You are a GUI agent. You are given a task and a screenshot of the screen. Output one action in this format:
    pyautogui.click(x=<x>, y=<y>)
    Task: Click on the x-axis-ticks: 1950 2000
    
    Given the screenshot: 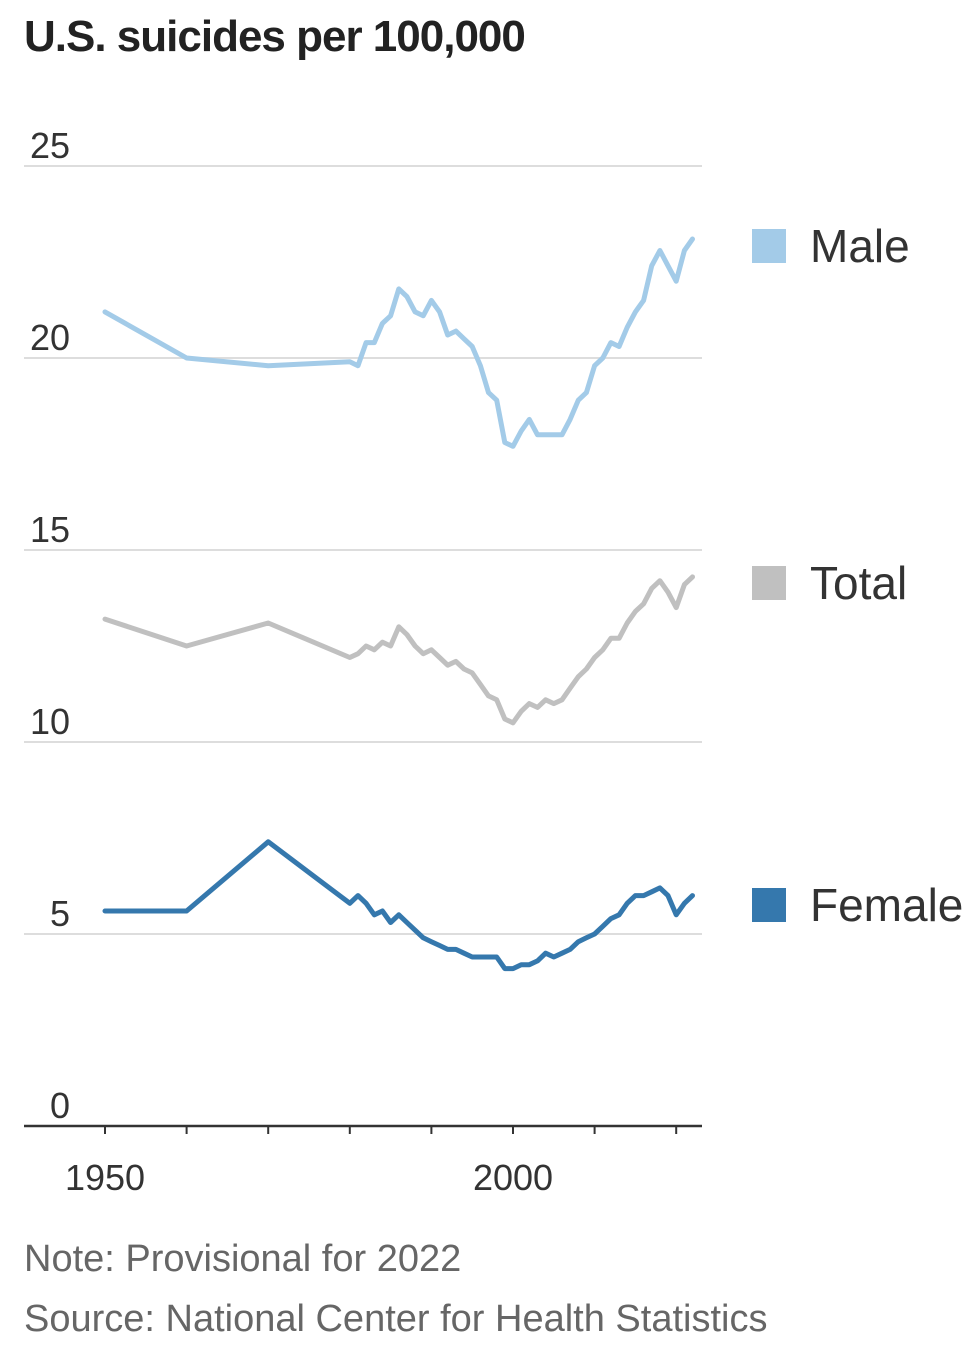 What is the action you would take?
    pyautogui.click(x=371, y=1162)
    